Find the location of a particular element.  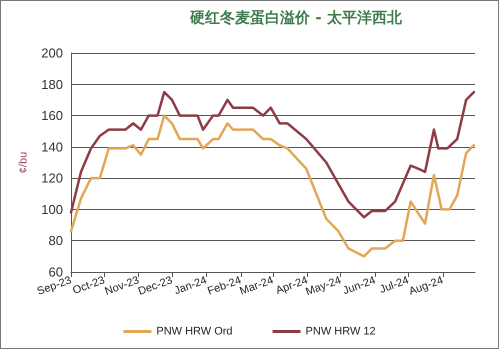

y-tick-label: 80 is located at coordinates (55, 240).